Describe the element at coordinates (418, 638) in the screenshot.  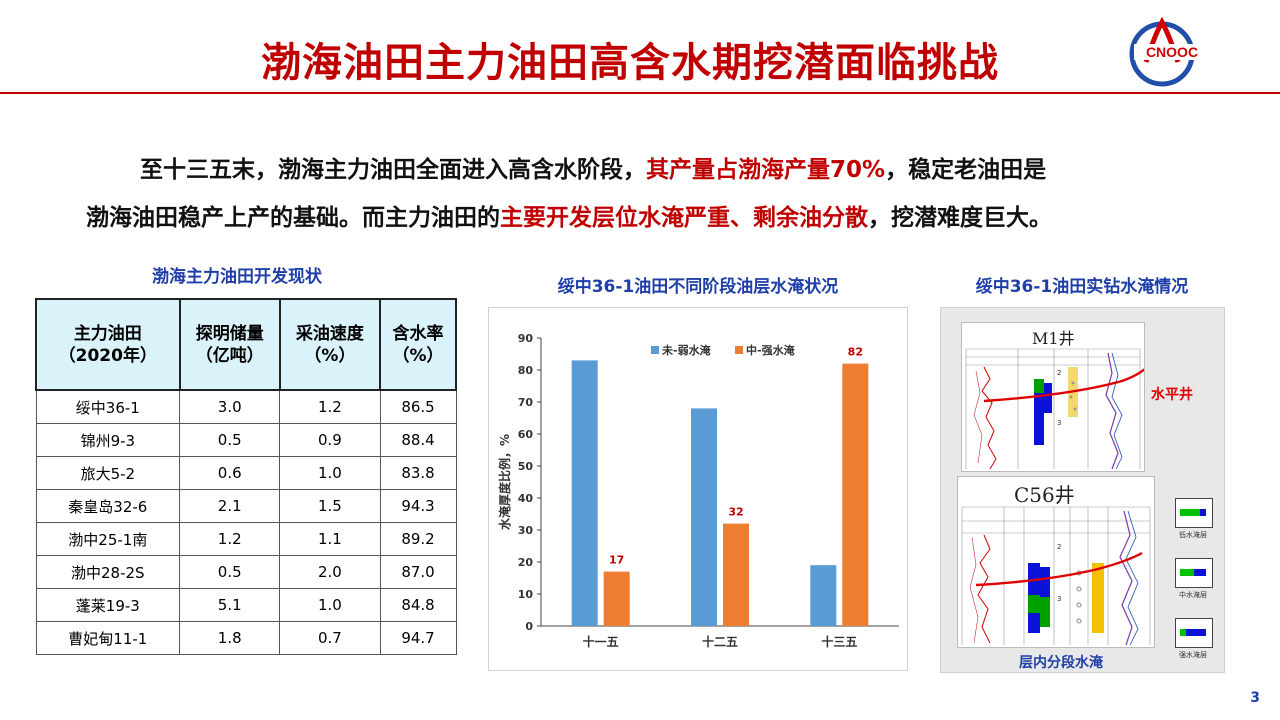
I see `watercut-cell: 94.7` at that location.